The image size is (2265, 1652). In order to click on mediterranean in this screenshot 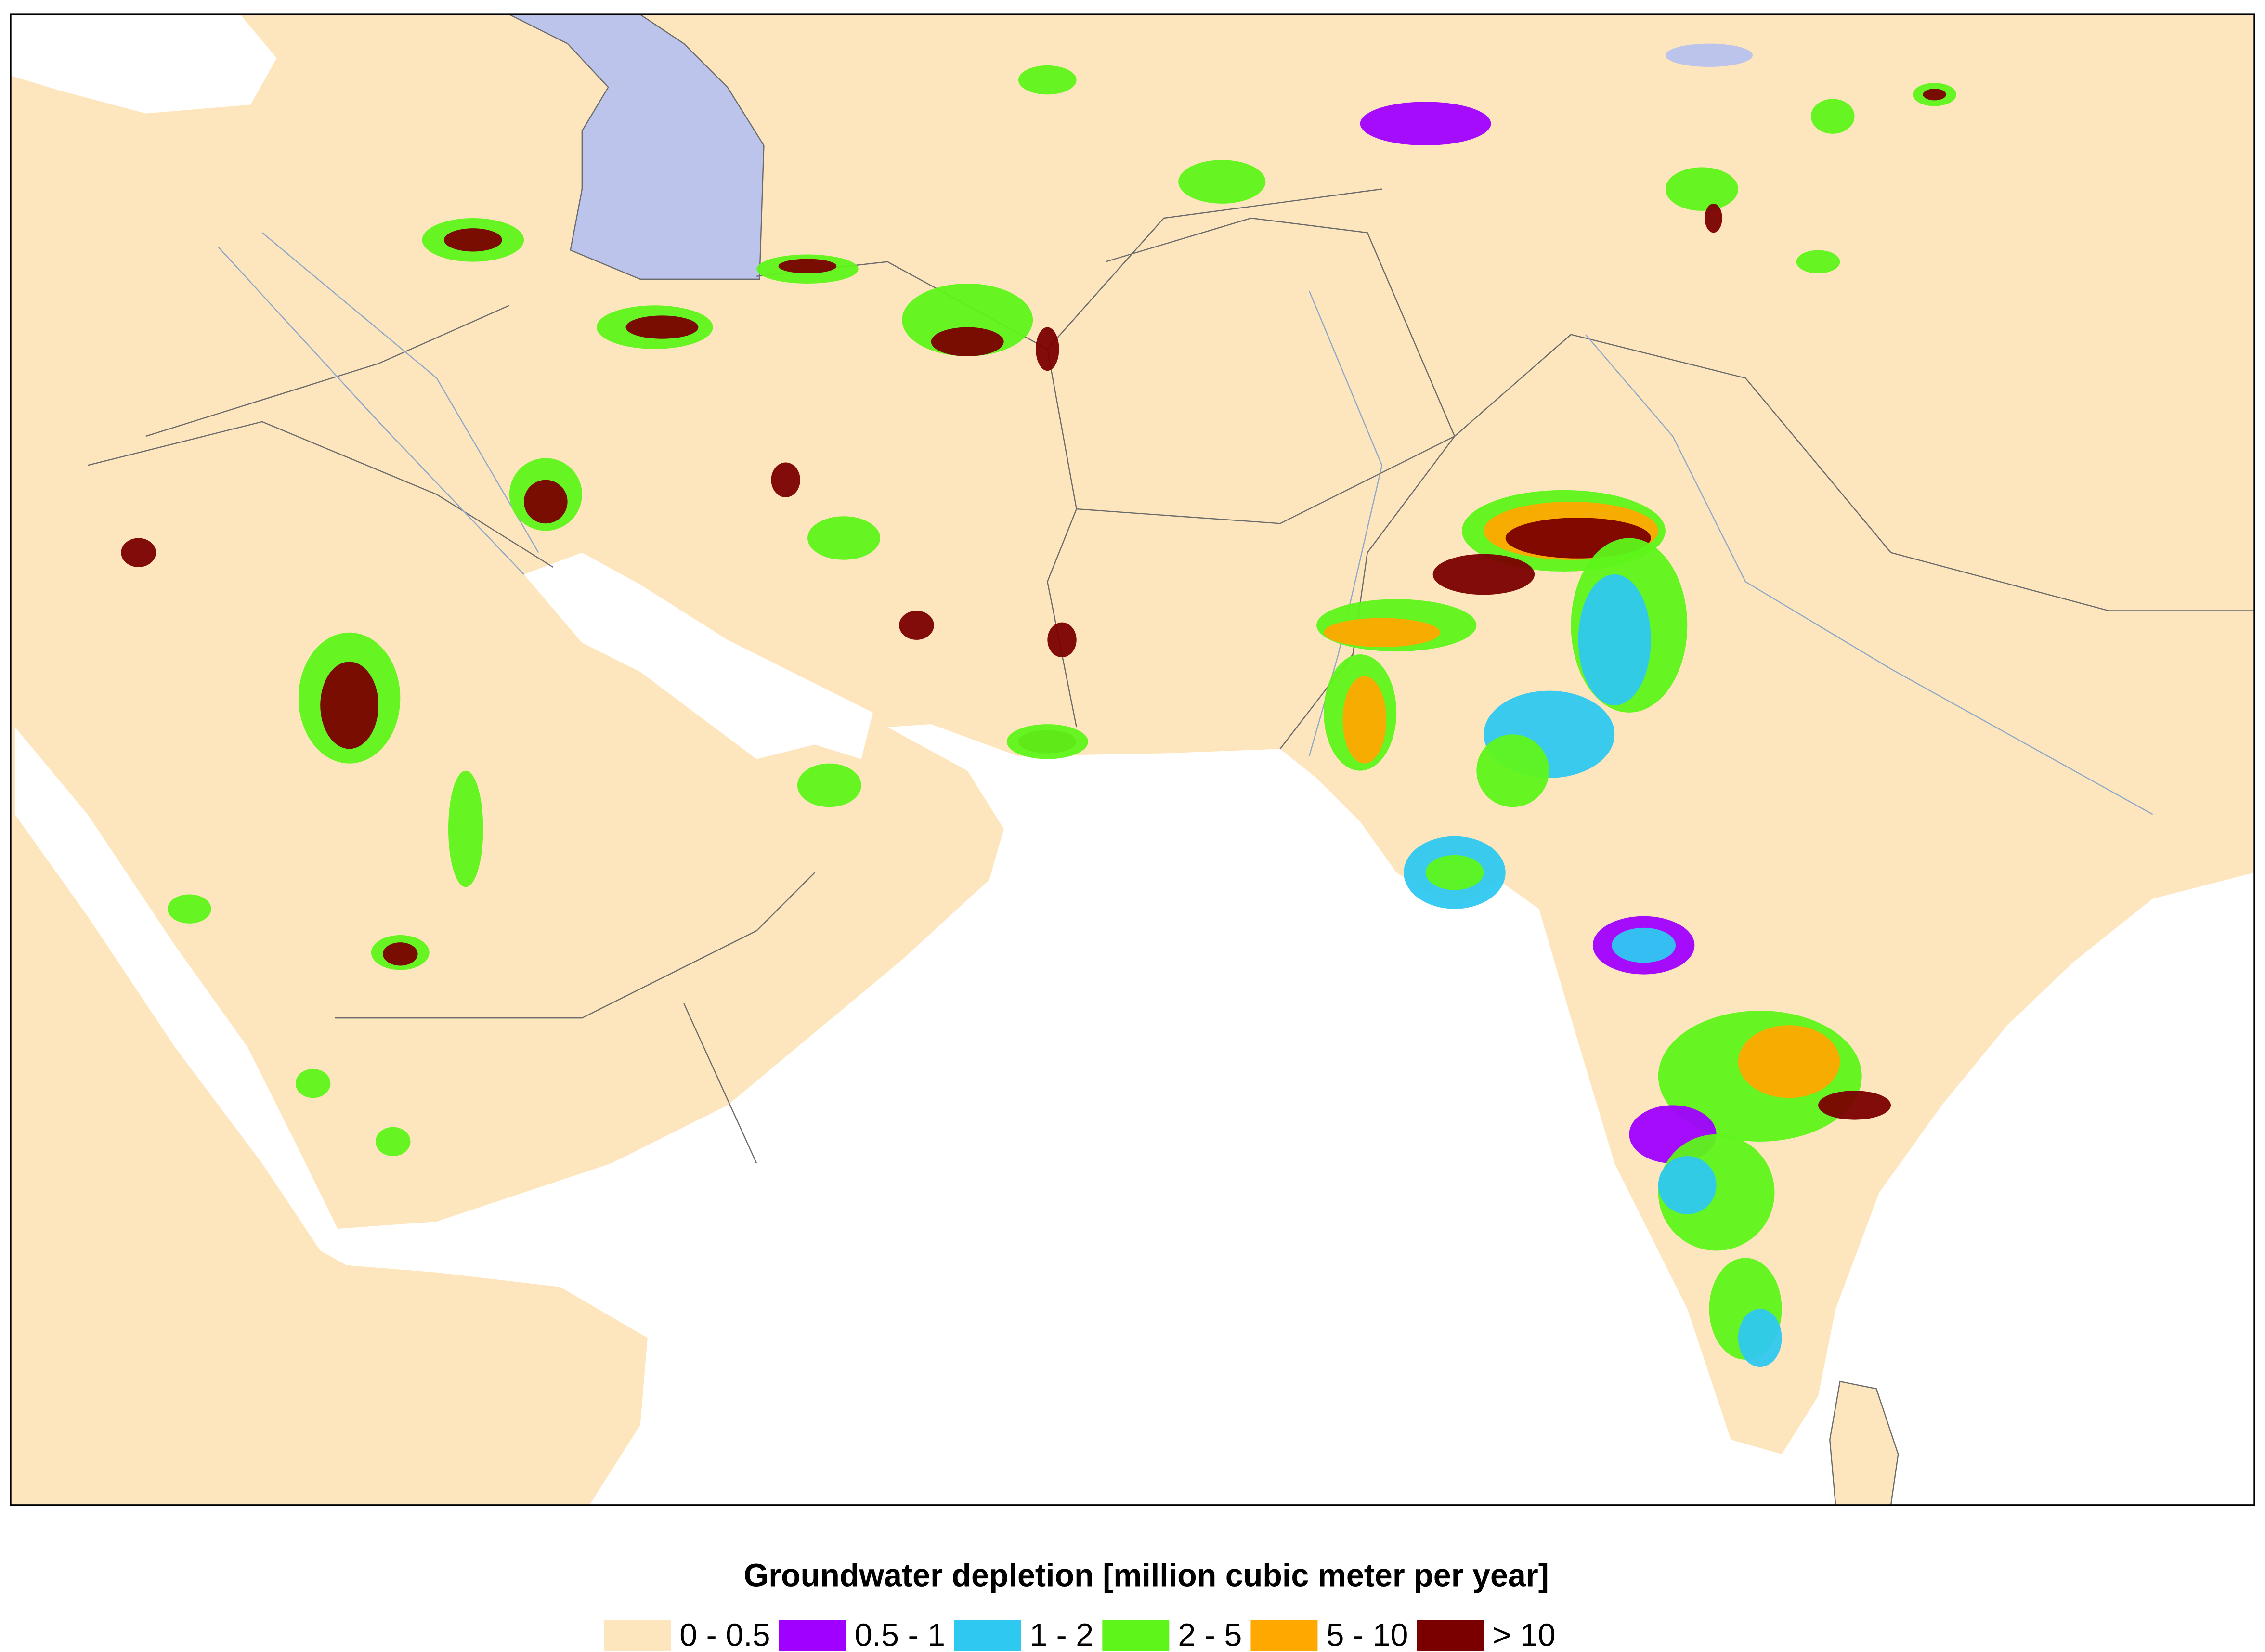, I will do `click(143, 64)`.